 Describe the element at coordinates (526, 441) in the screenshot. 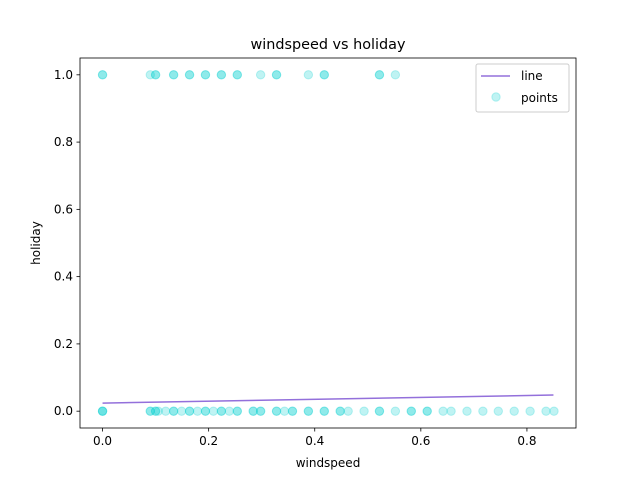

I see `x-tick-label: 0.8` at that location.